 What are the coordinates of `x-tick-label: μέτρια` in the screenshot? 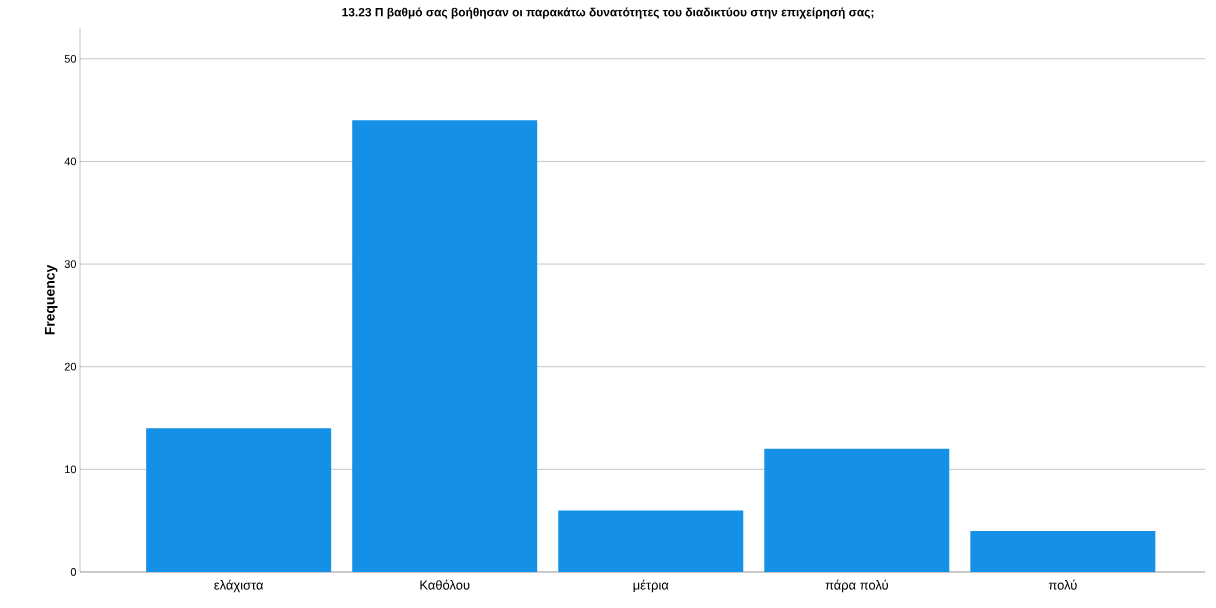 It's located at (651, 586).